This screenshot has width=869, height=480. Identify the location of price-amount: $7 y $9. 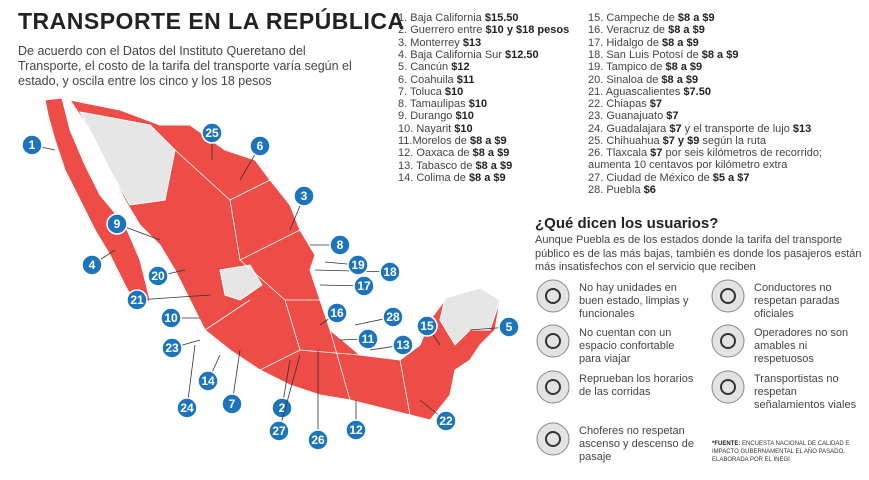
(681, 141).